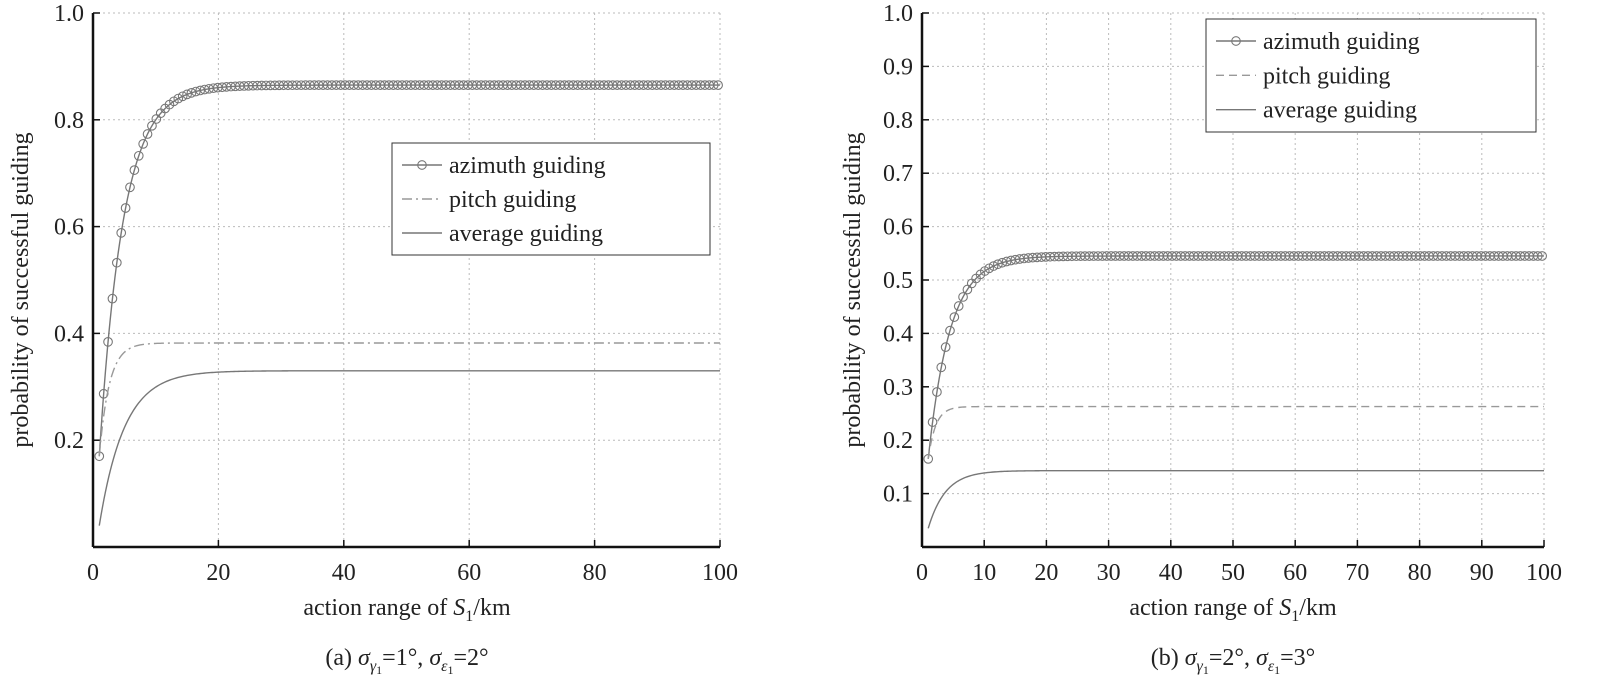  What do you see at coordinates (1482, 573) in the screenshot?
I see `x-tick-label: 90` at bounding box center [1482, 573].